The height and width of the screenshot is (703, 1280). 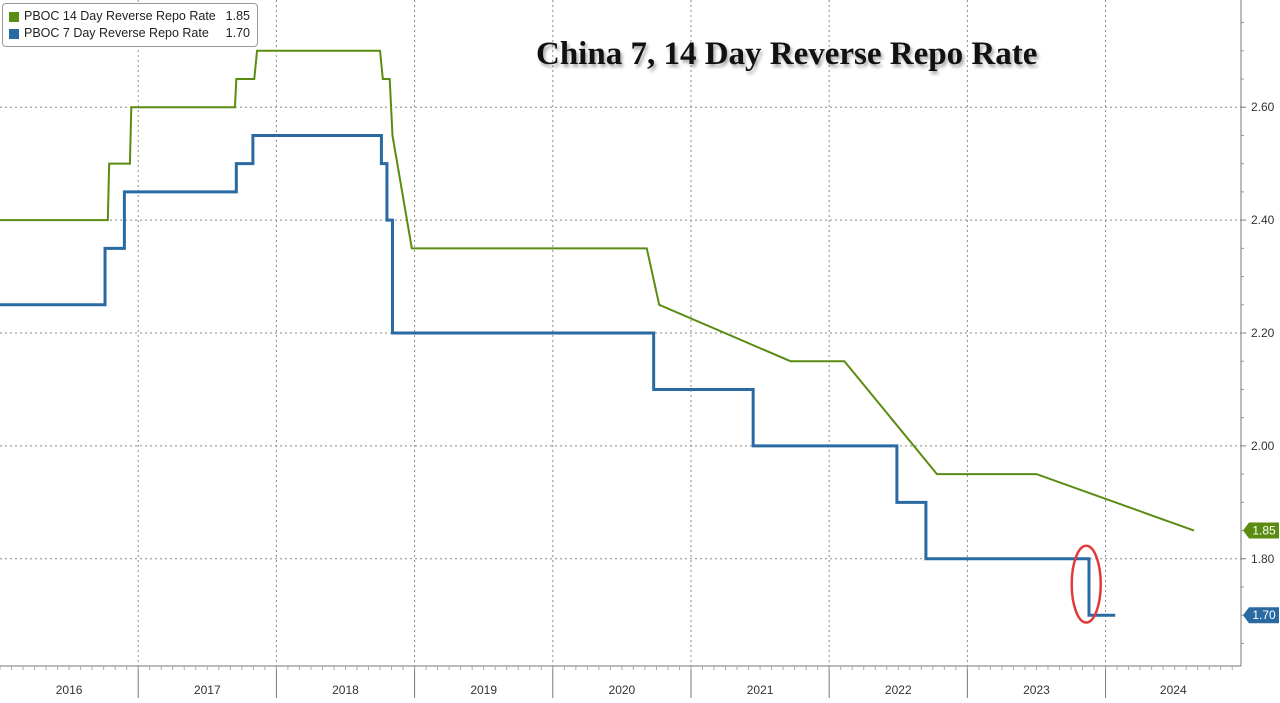 What do you see at coordinates (1173, 690) in the screenshot?
I see `x-tick-label: 2024` at bounding box center [1173, 690].